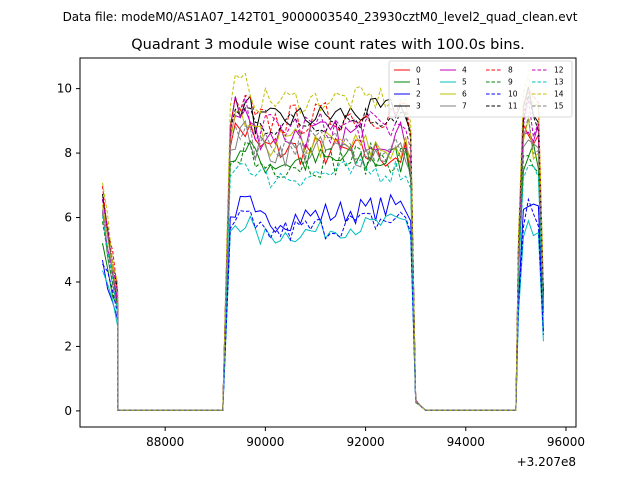 This screenshot has height=480, width=640. I want to click on legend-label-10: 10, so click(513, 94).